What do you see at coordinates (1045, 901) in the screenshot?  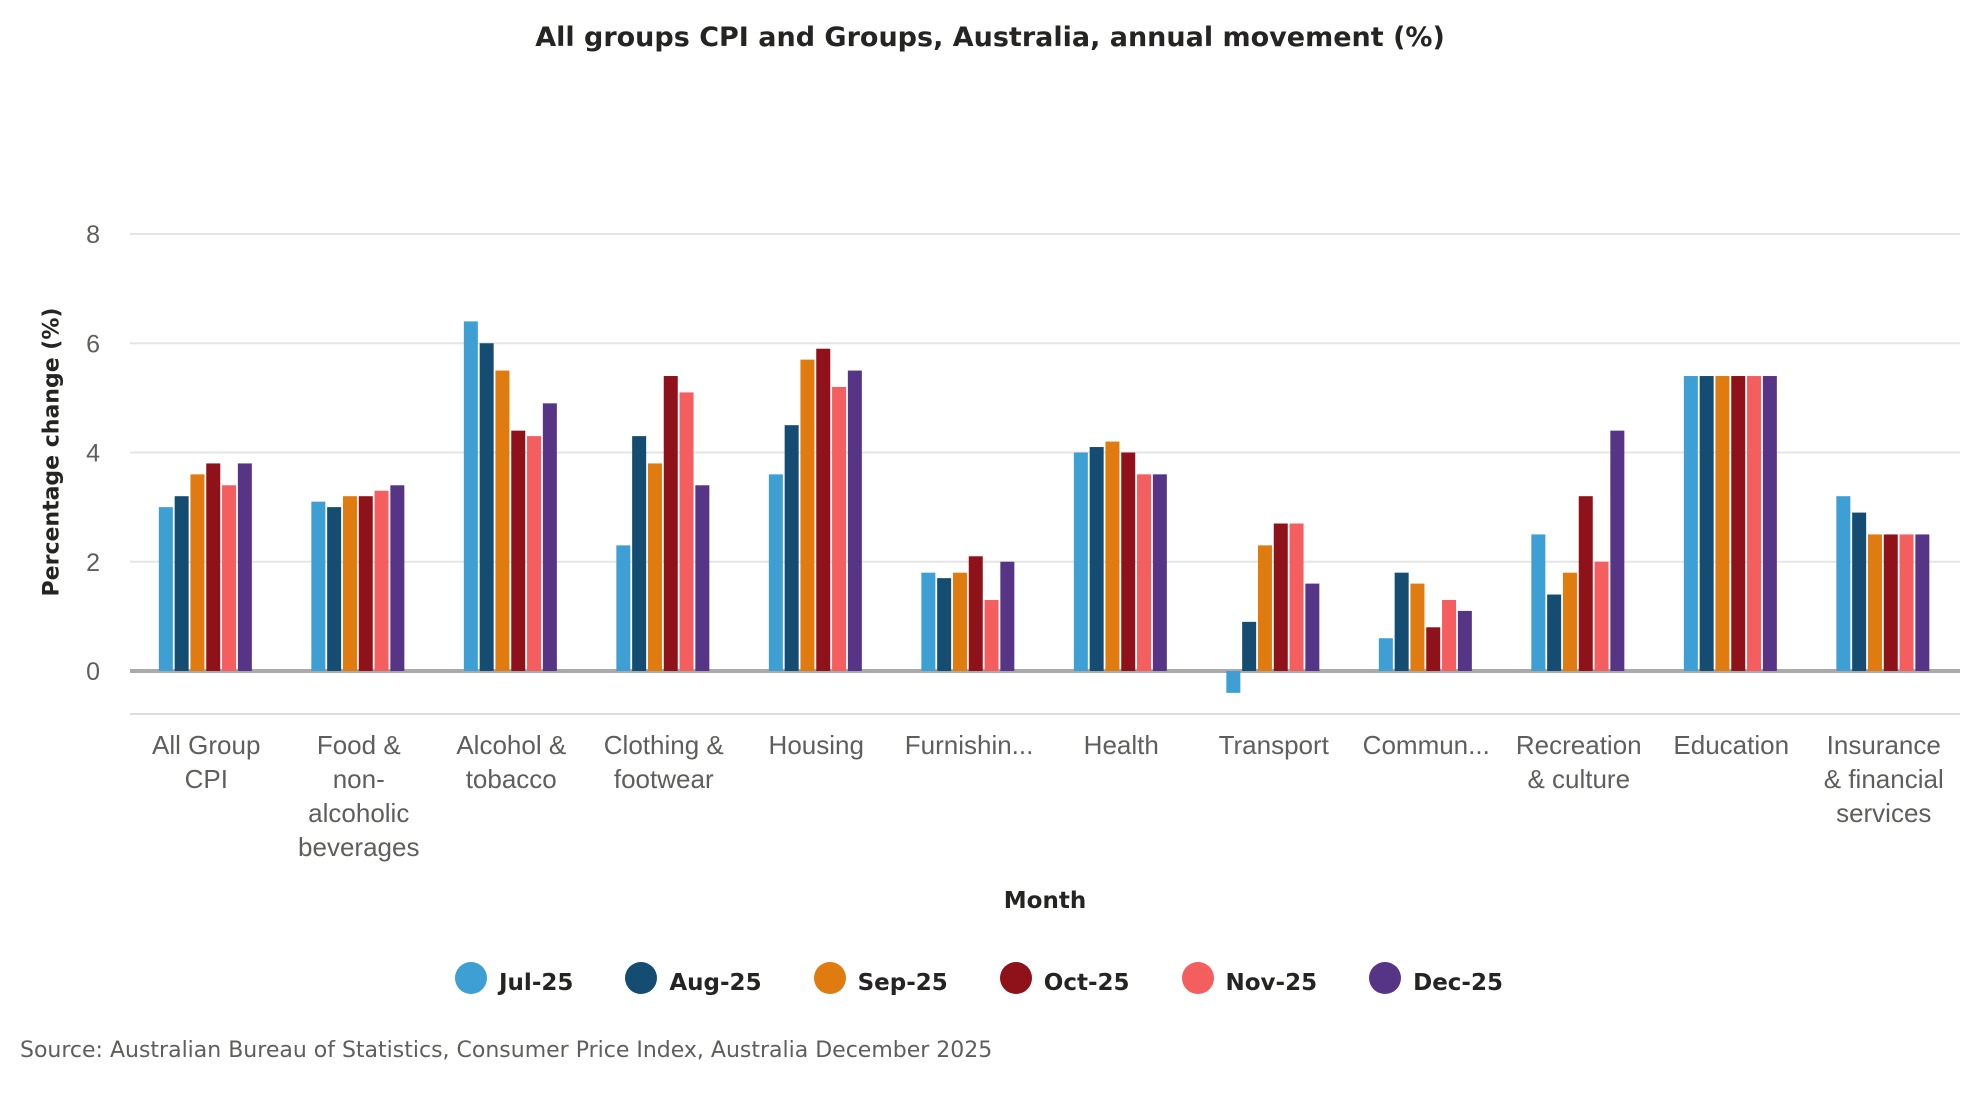 I see `x-axis-title: Month` at bounding box center [1045, 901].